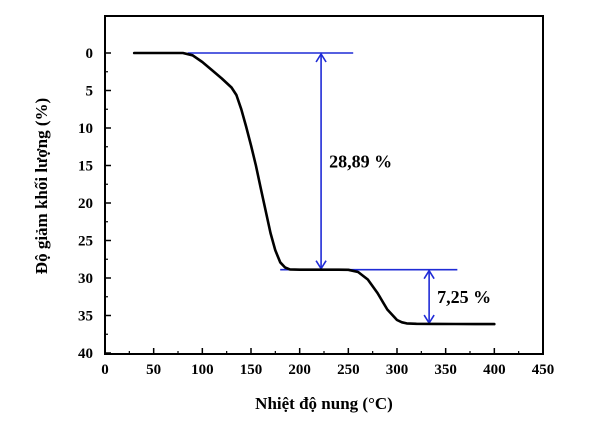  What do you see at coordinates (543, 370) in the screenshot?
I see `x-tick-label: 450` at bounding box center [543, 370].